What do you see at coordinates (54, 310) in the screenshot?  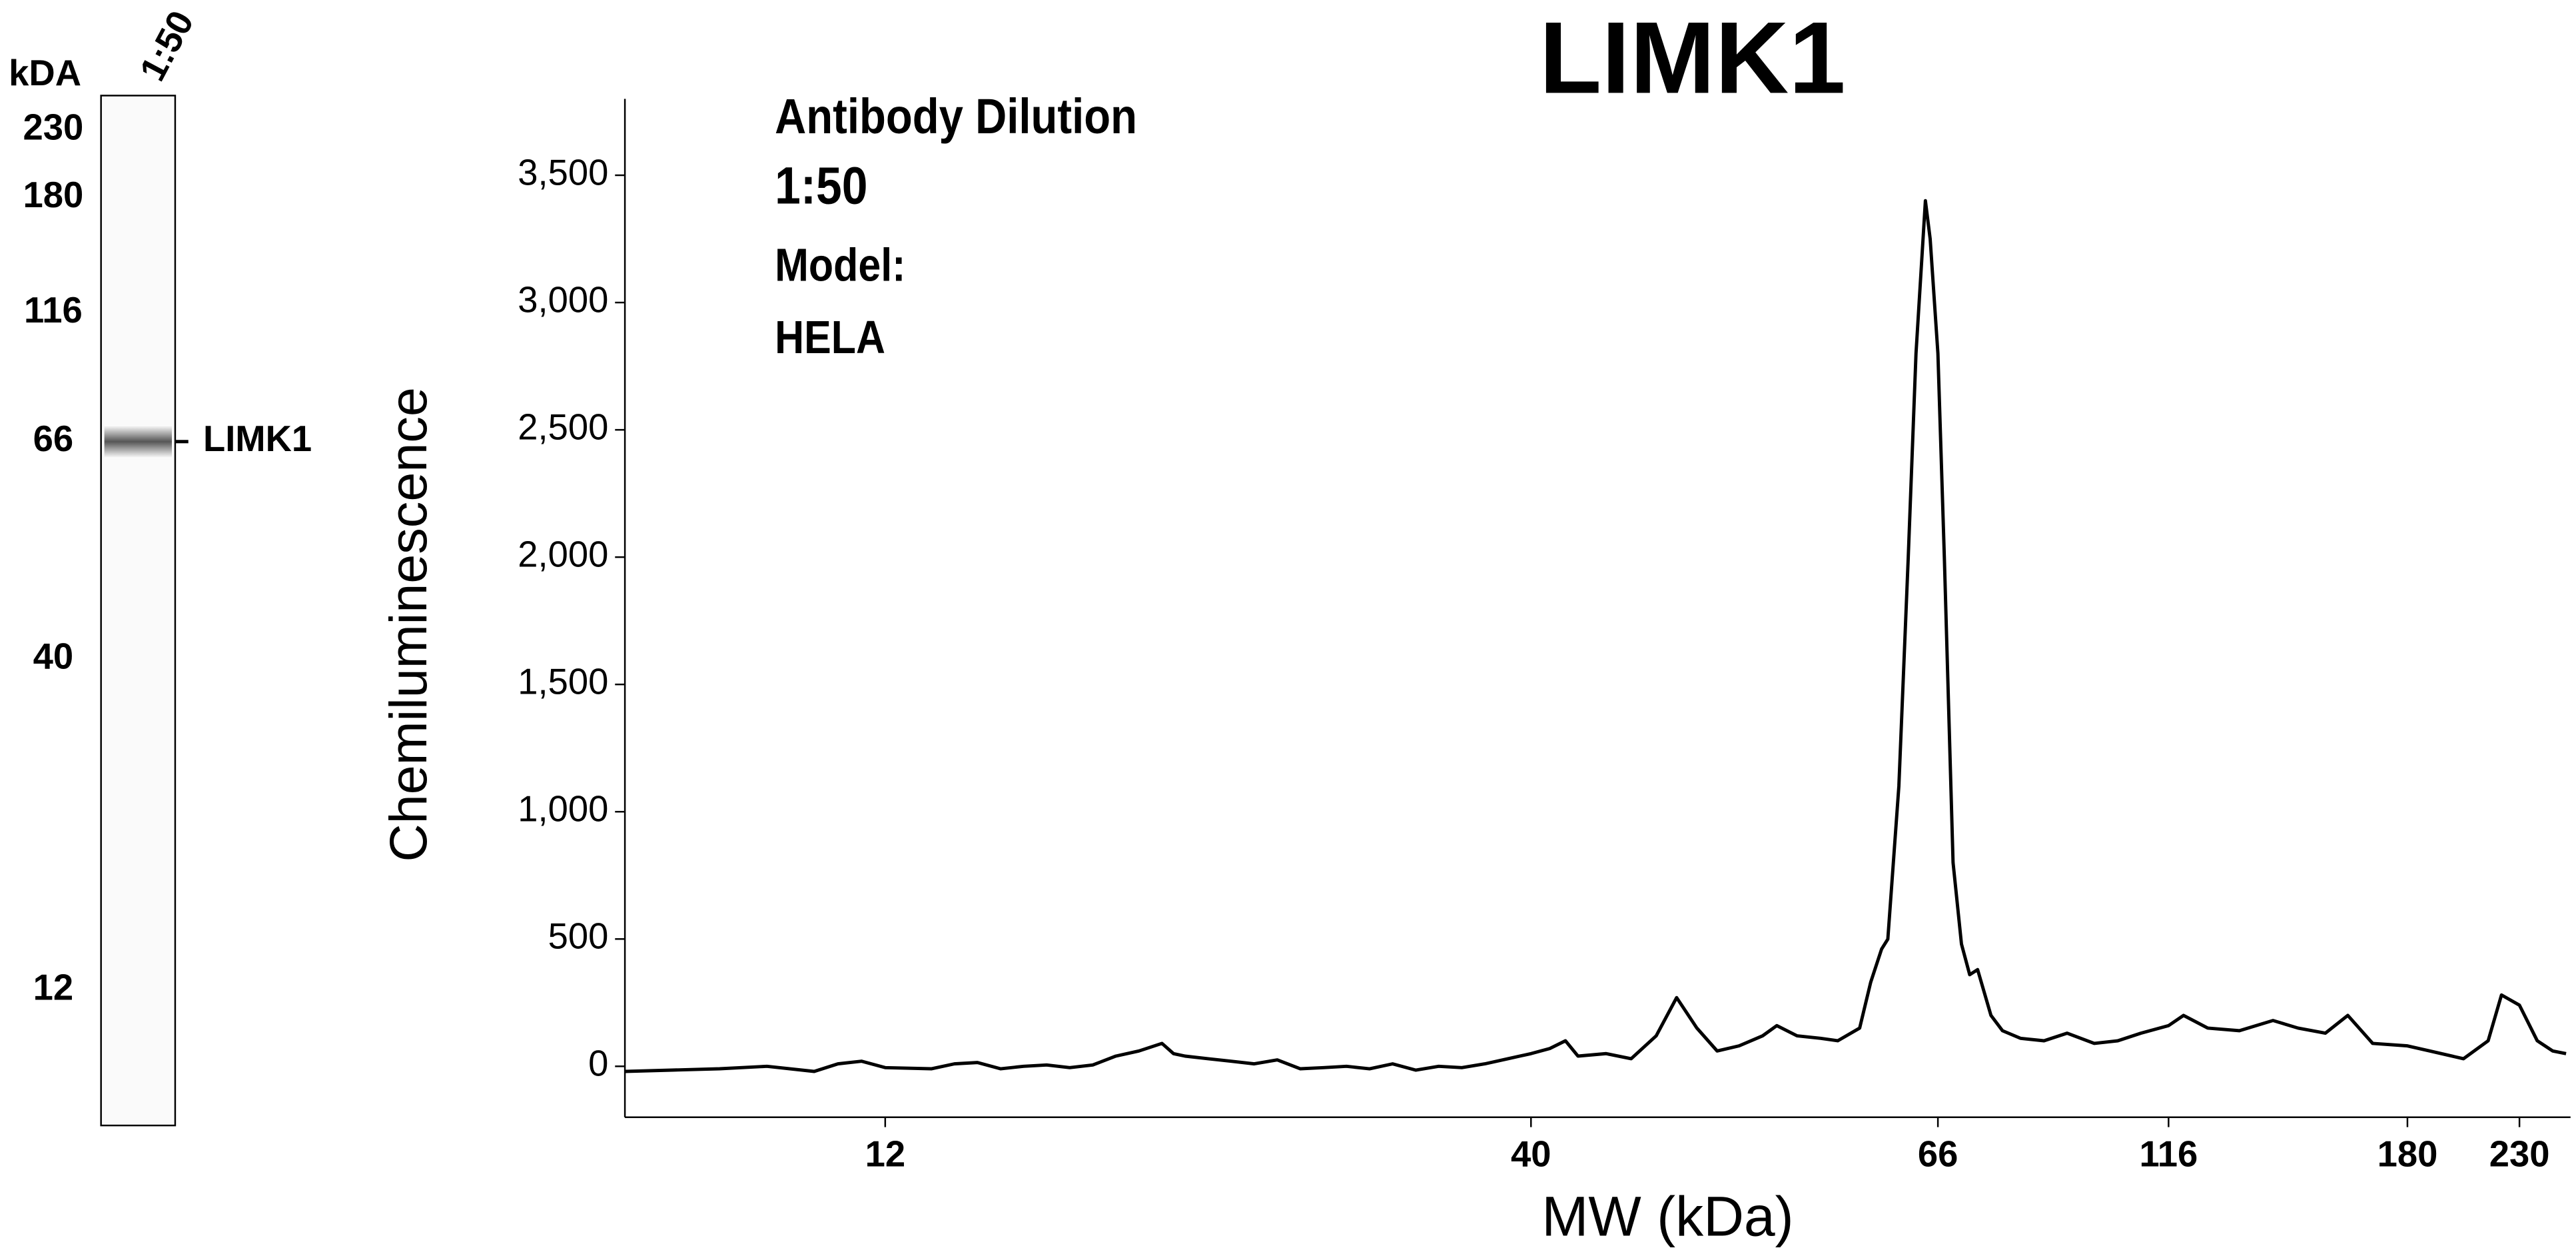 I see `marker-label: 116` at bounding box center [54, 310].